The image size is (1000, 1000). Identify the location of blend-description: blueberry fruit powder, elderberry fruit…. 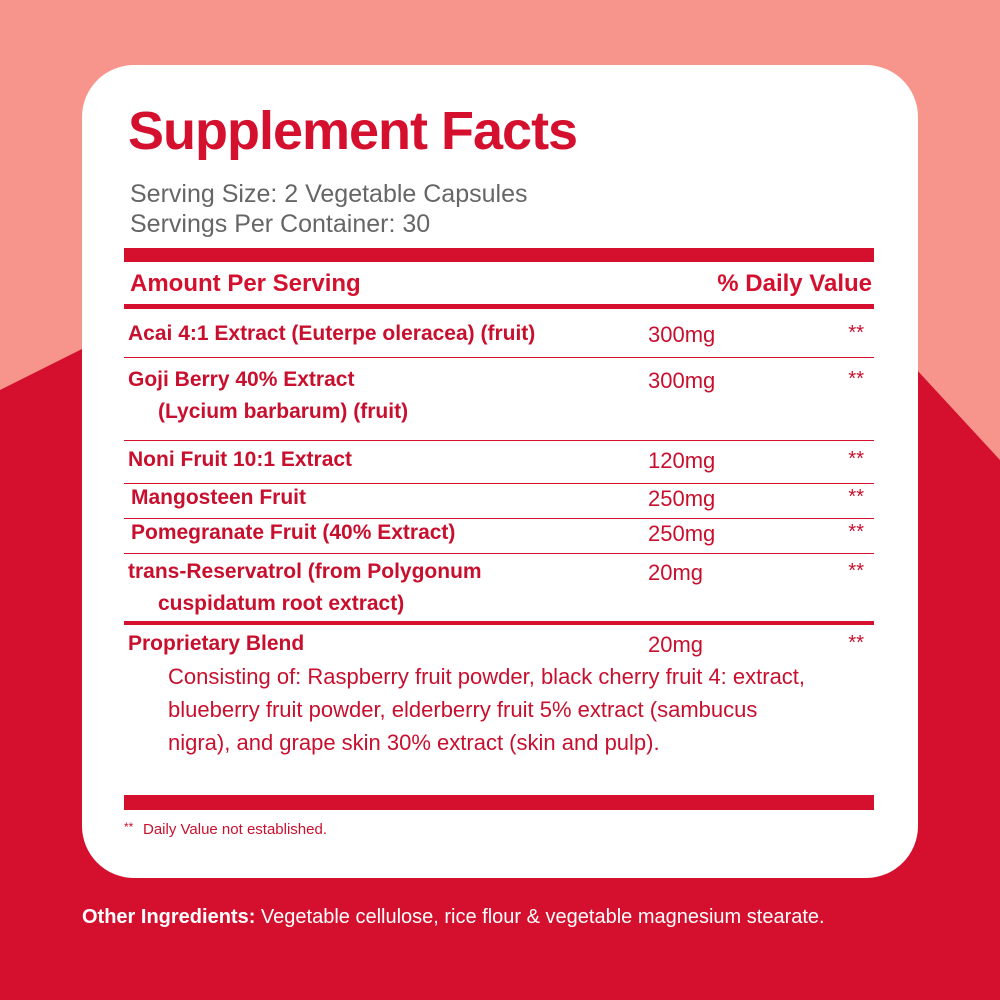
(463, 709).